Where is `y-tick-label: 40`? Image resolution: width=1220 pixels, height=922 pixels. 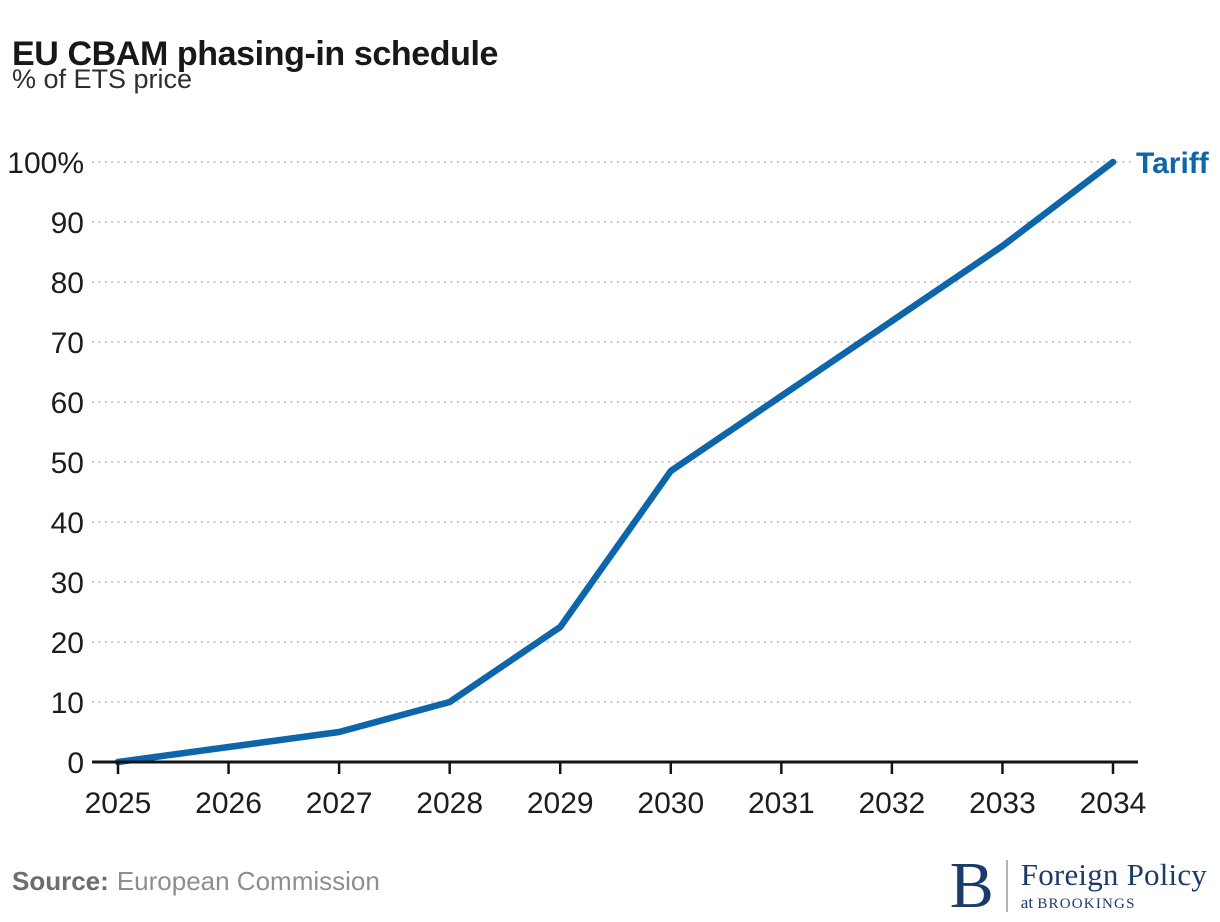
y-tick-label: 40 is located at coordinates (67, 523).